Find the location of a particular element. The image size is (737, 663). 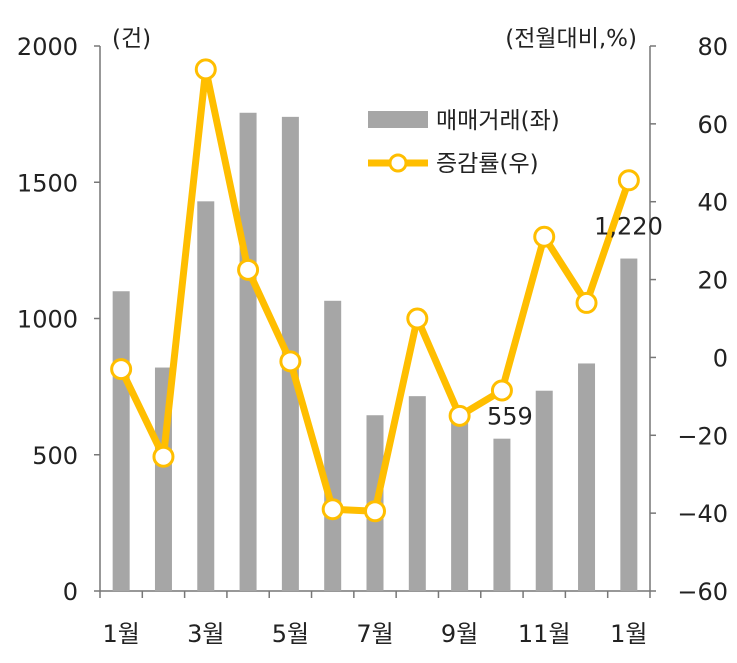

legend-label-bar: 매매거래(좌) is located at coordinates (498, 121).